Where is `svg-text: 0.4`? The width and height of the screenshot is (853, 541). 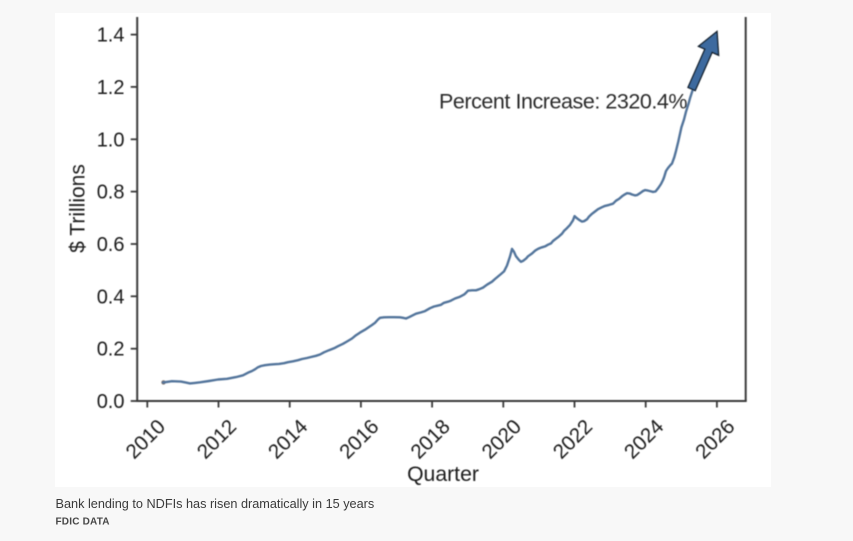 svg-text: 0.4 is located at coordinates (111, 297).